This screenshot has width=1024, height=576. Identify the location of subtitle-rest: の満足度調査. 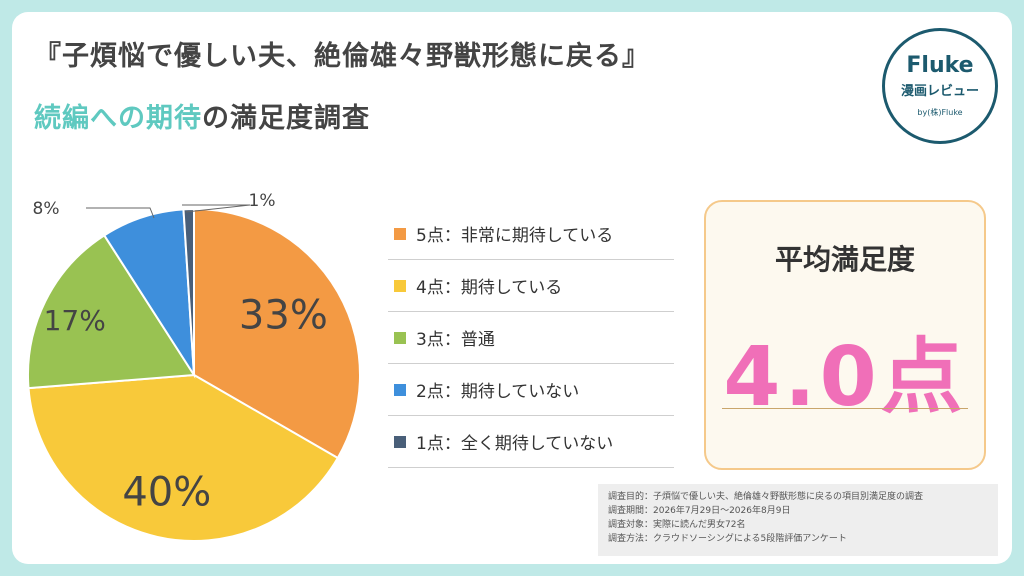
(286, 118).